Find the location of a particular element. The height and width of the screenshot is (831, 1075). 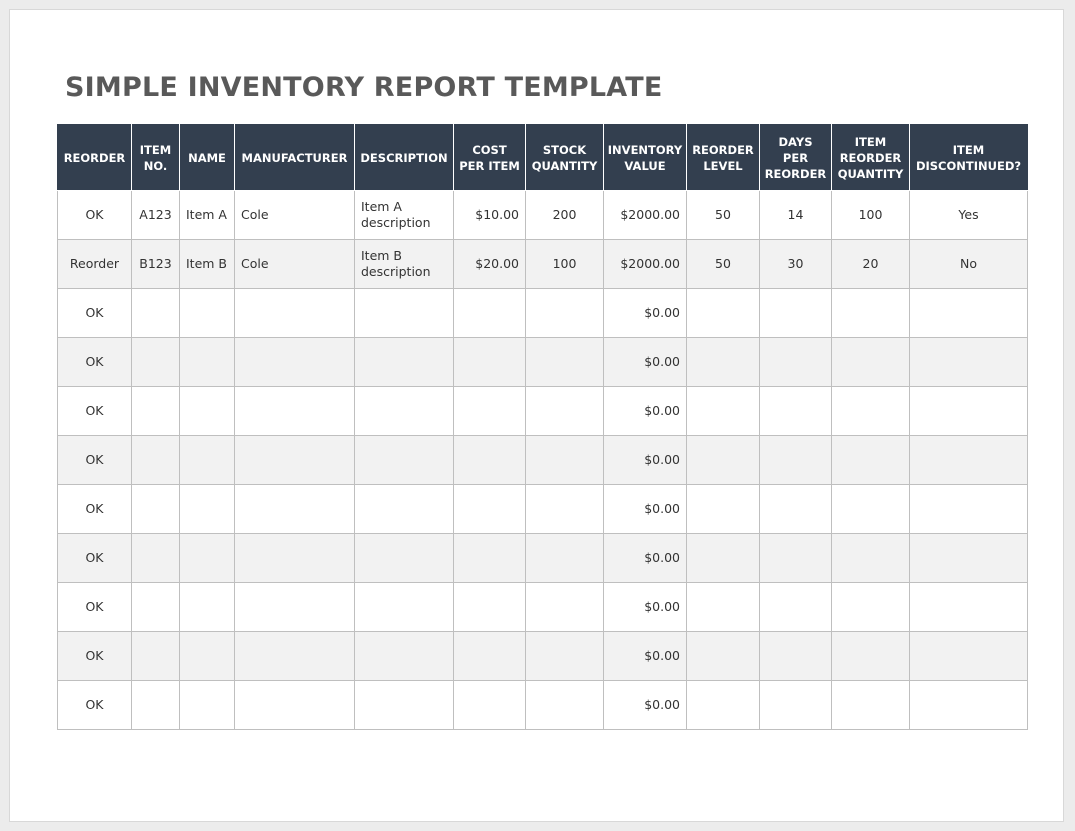

cell-stock-quantity: 100 is located at coordinates (564, 264).